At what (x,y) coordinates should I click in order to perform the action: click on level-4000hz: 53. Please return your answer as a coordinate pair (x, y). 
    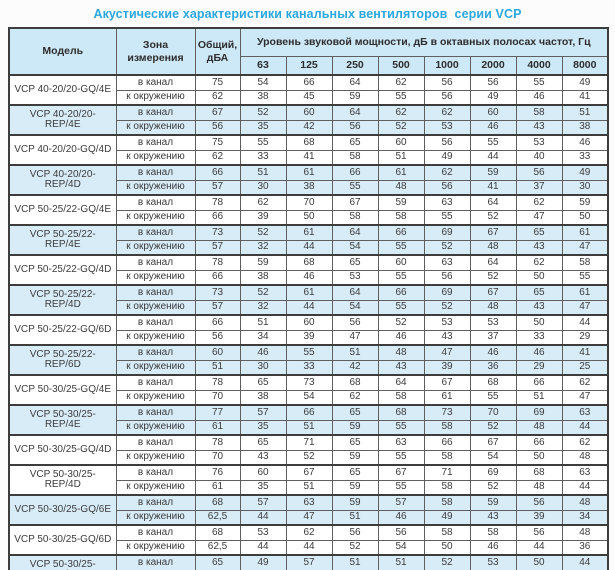
    Looking at the image, I should click on (539, 142).